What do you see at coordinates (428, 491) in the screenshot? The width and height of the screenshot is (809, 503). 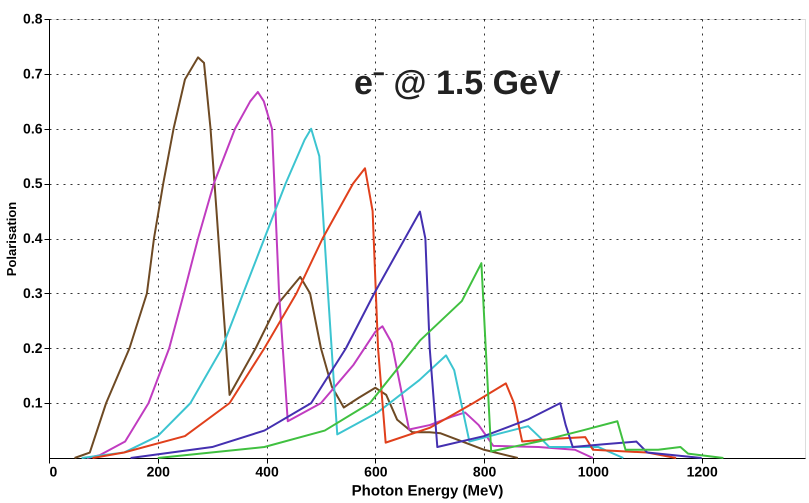 I see `x-axis-title: Photon Energy (MeV)` at bounding box center [428, 491].